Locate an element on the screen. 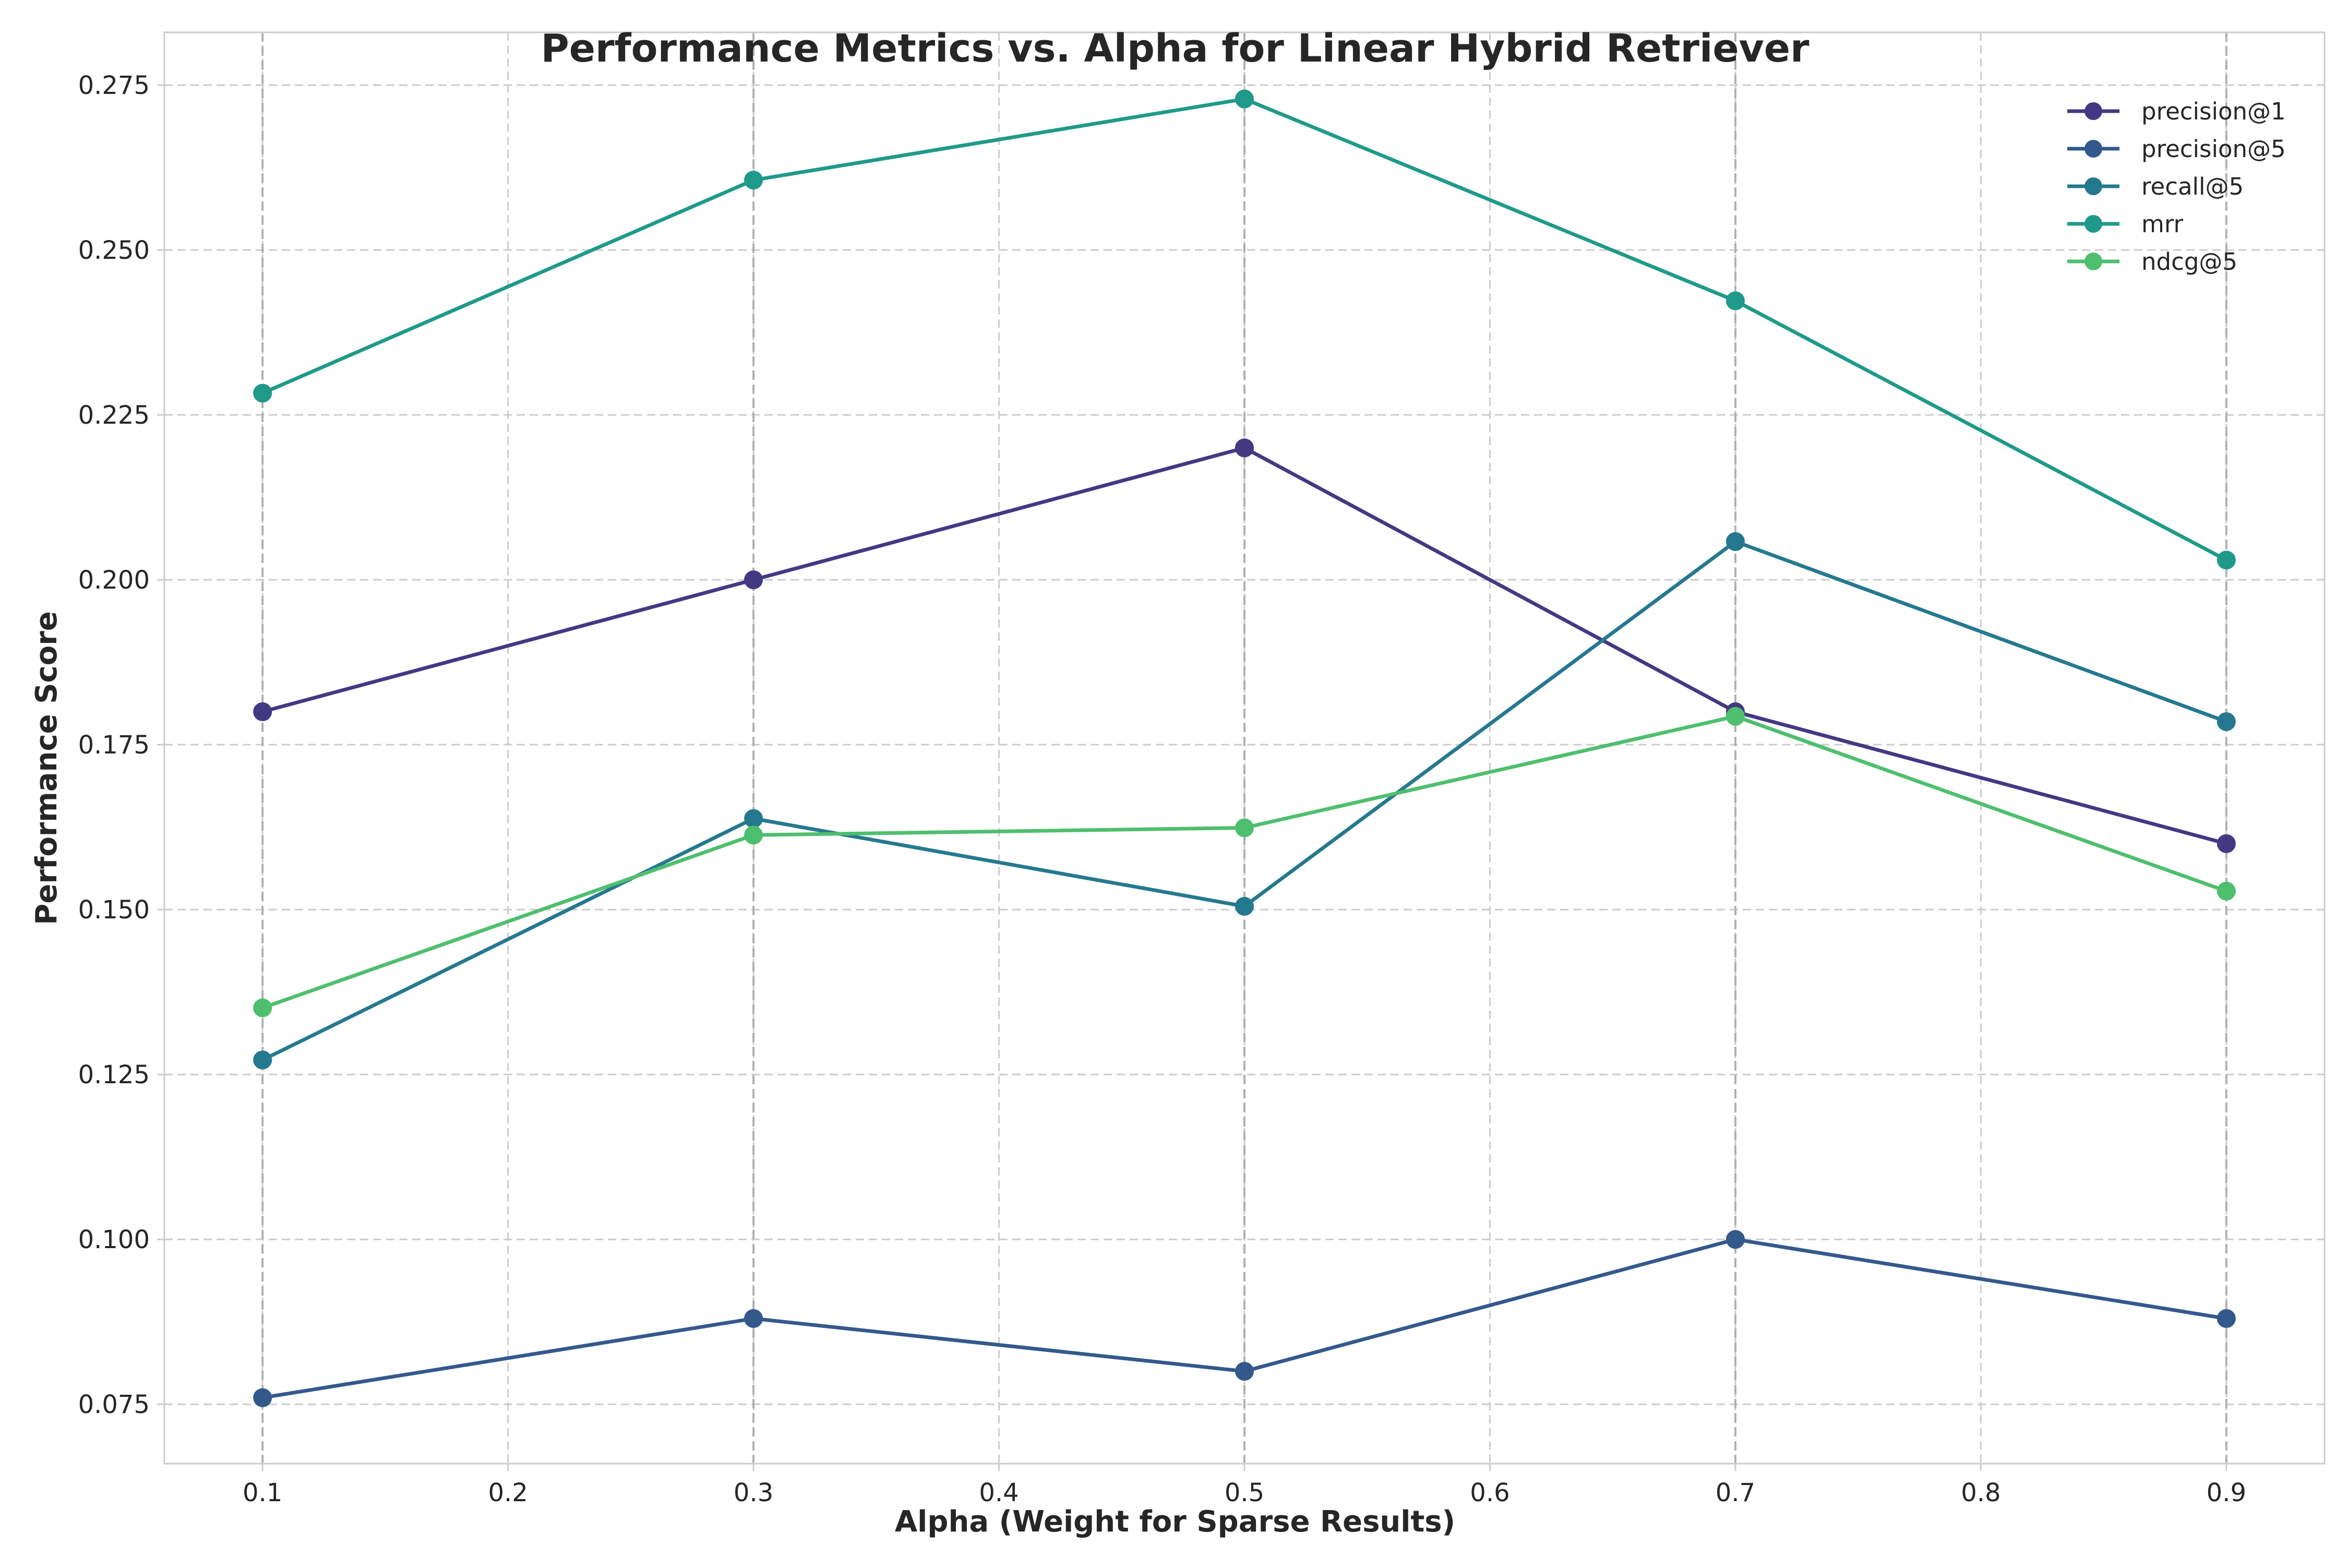  y-tick-label: 0.275 is located at coordinates (114, 86).